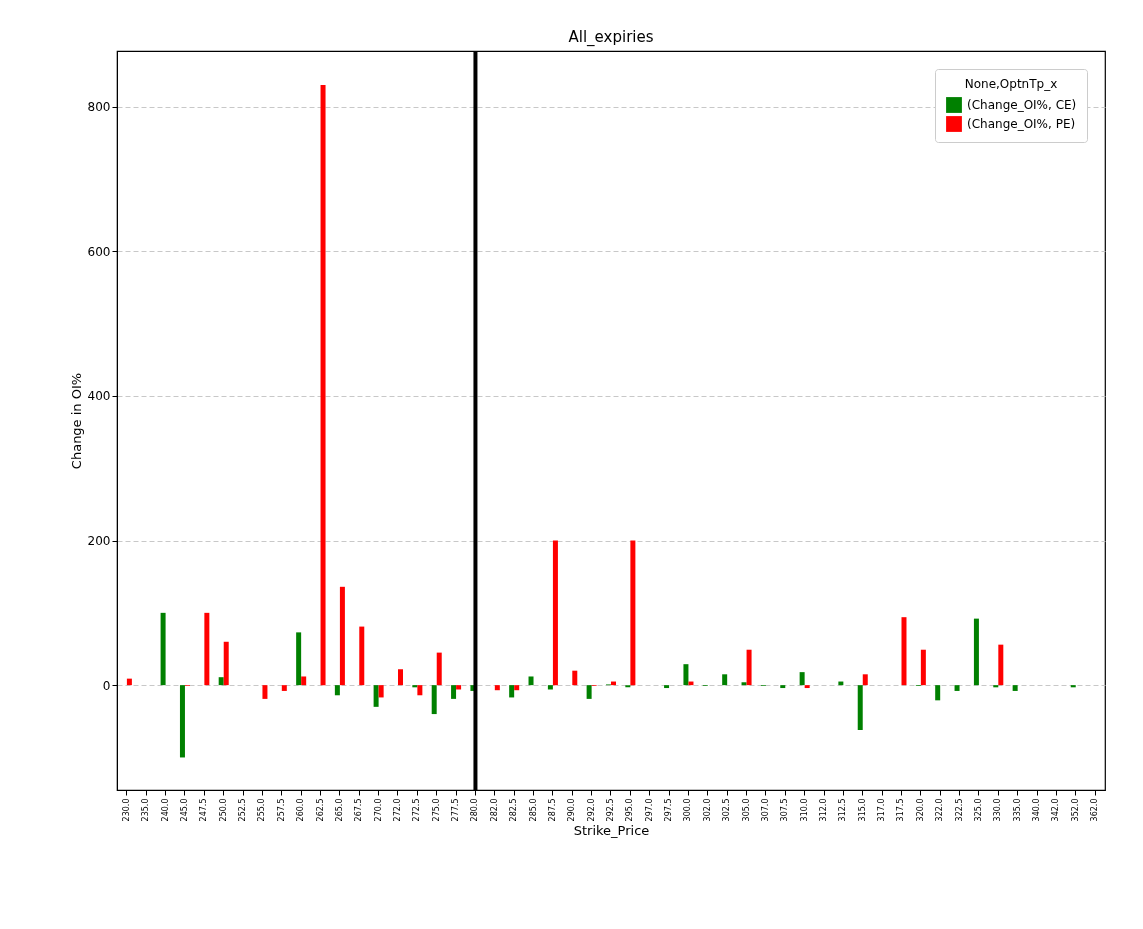  Describe the element at coordinates (417, 810) in the screenshot. I see `x-tick-label: 272.5` at that location.